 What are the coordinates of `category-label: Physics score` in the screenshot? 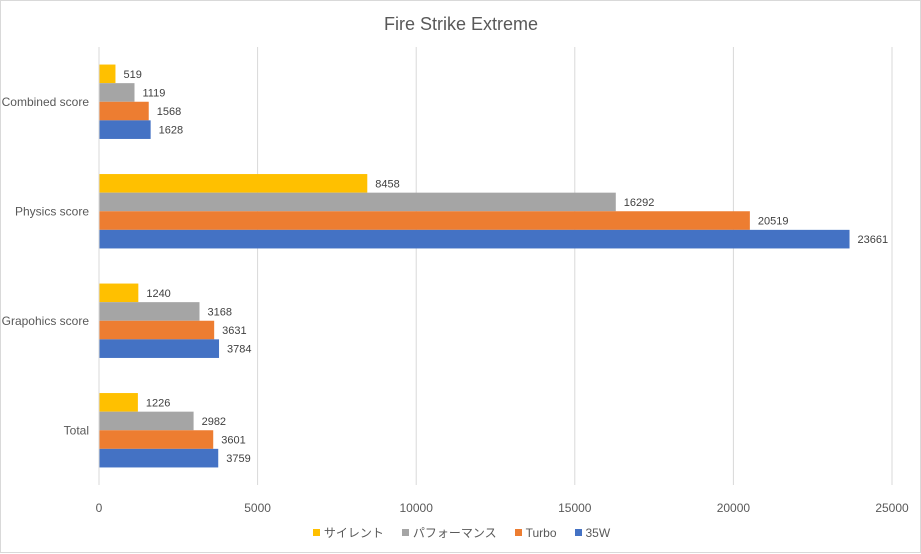 It's located at (52, 211).